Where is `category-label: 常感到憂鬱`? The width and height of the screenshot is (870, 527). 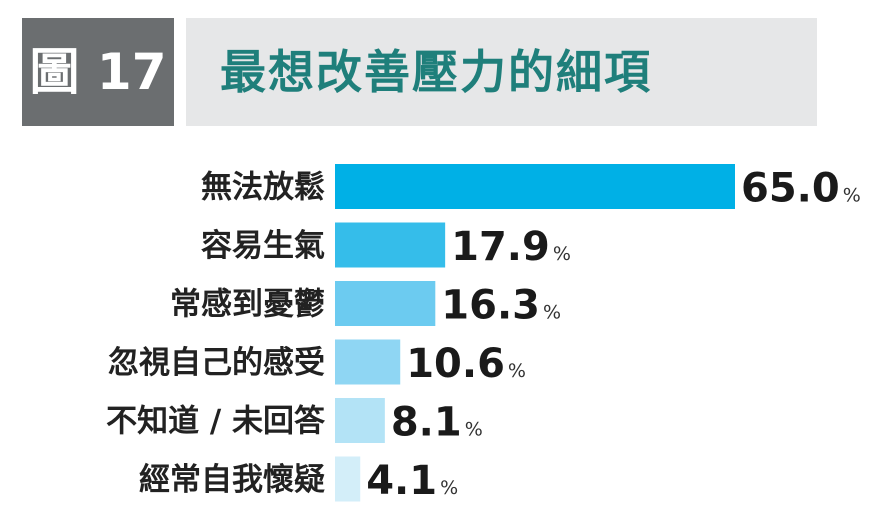
category-label: 常感到憂鬱 is located at coordinates (247, 305).